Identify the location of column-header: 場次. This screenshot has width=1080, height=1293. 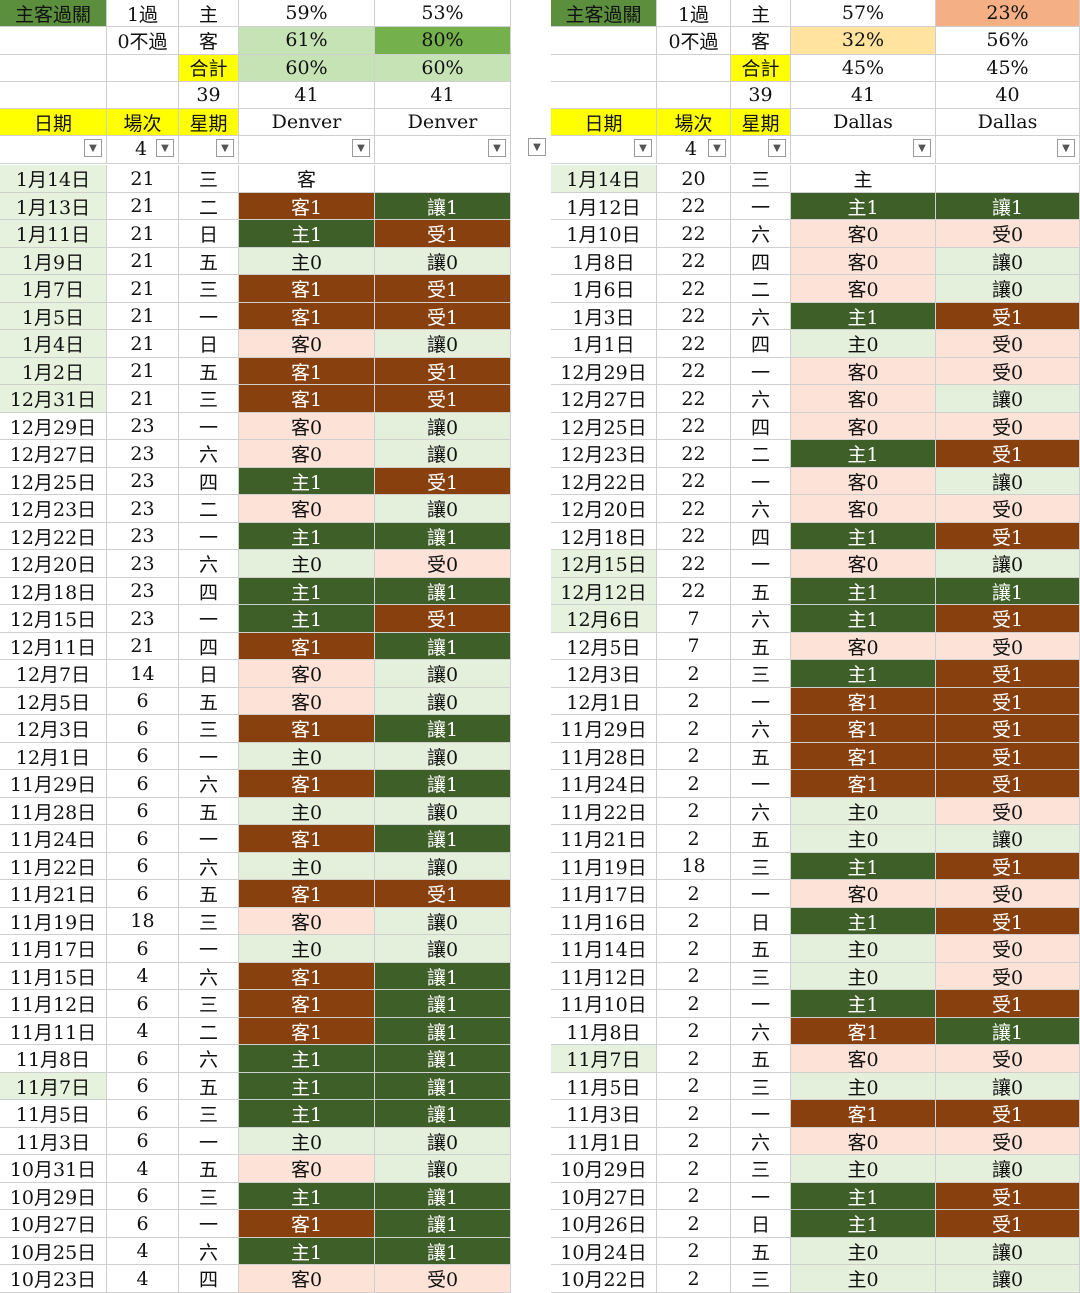
(694, 123).